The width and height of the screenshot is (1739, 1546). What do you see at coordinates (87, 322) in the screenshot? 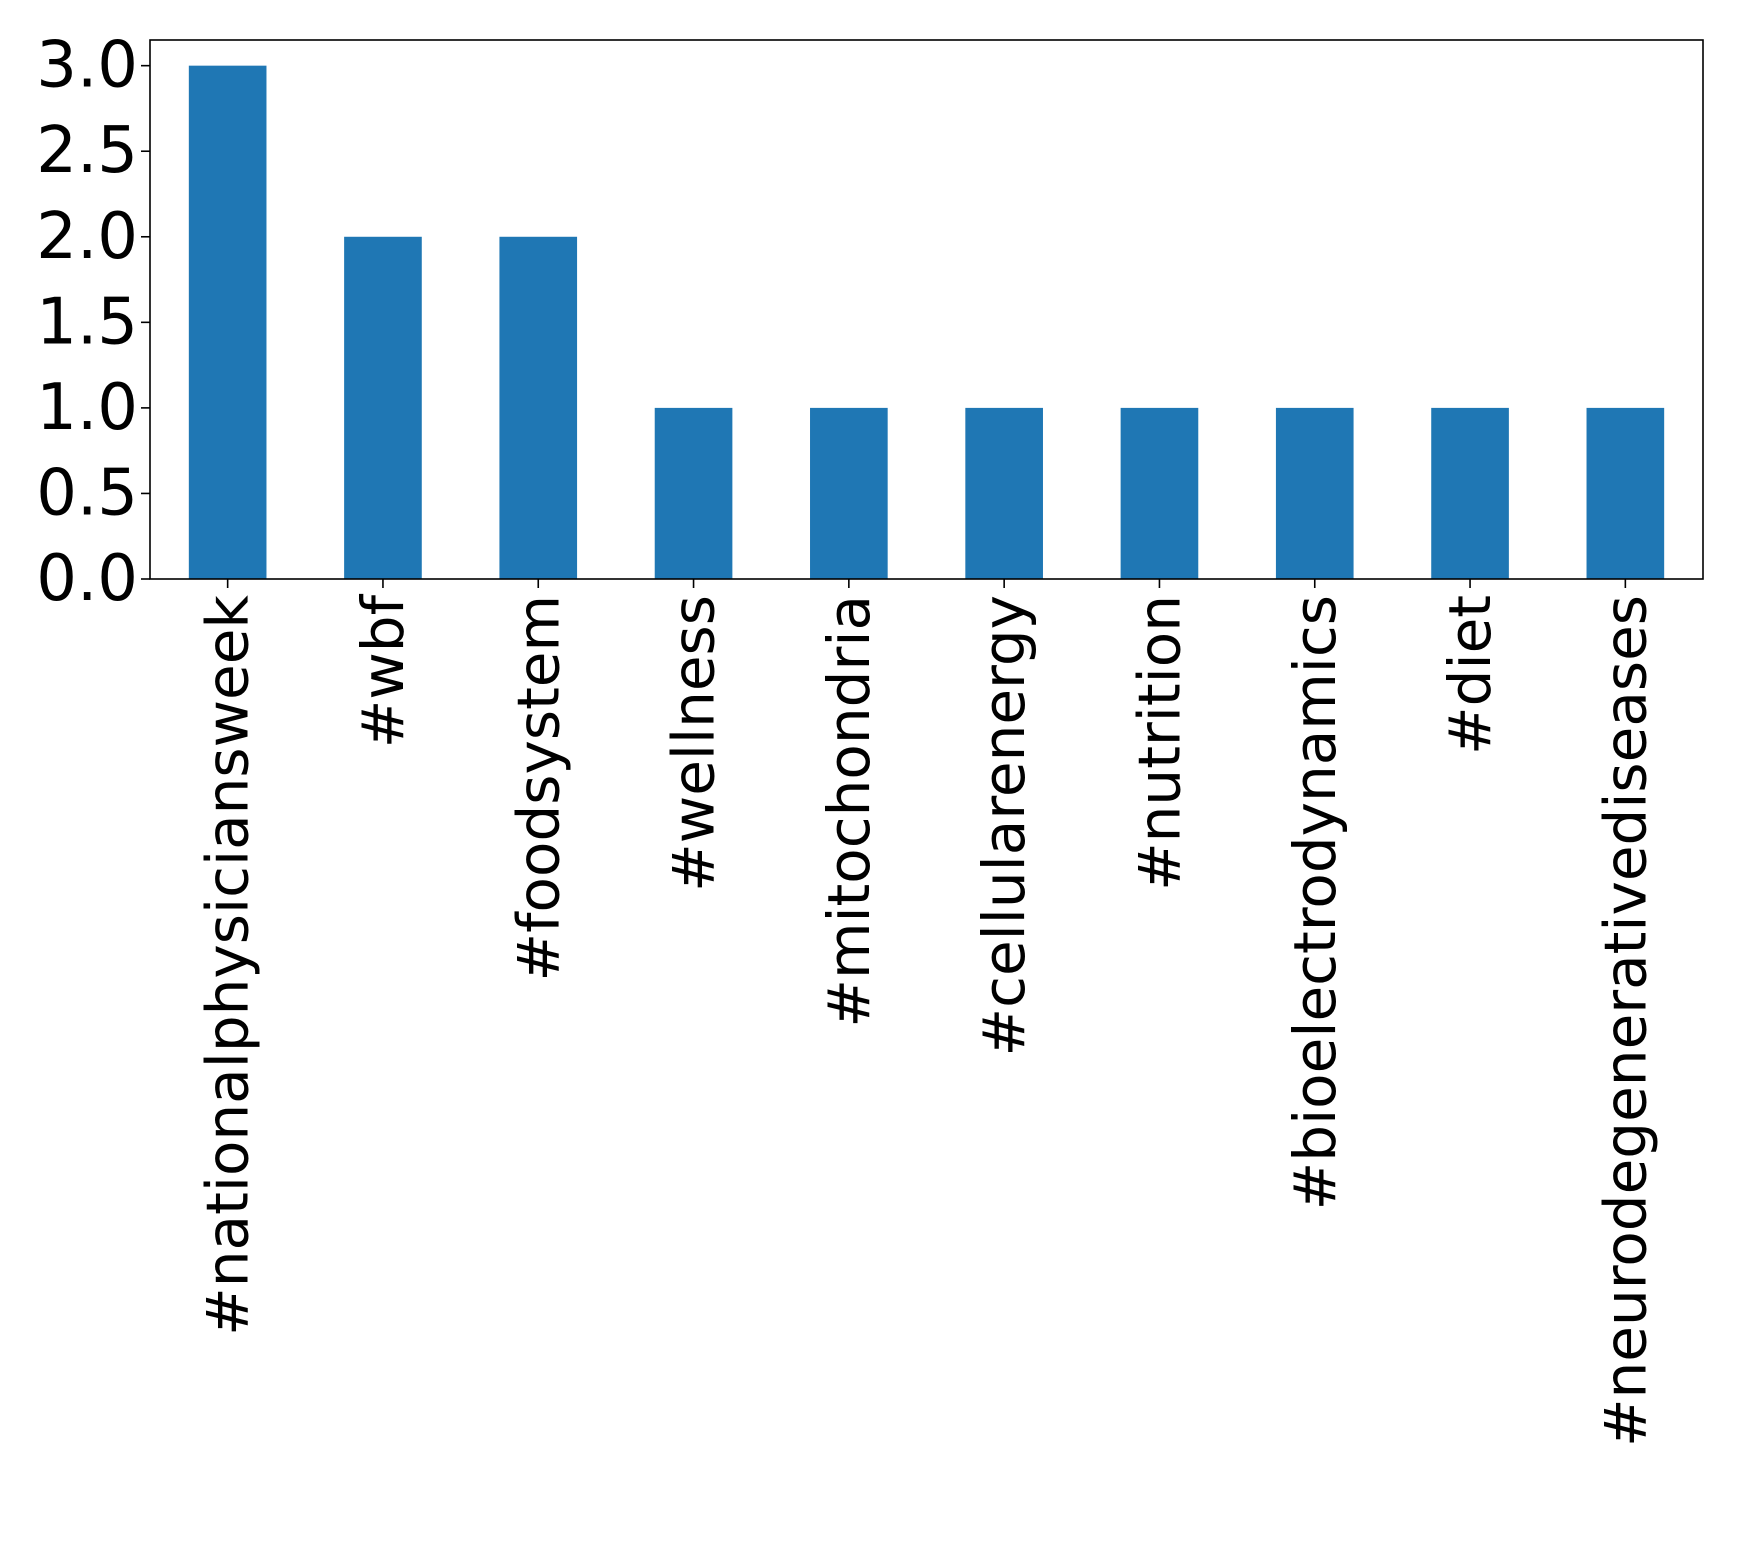
I see `y-tick-label: 1.5` at bounding box center [87, 322].